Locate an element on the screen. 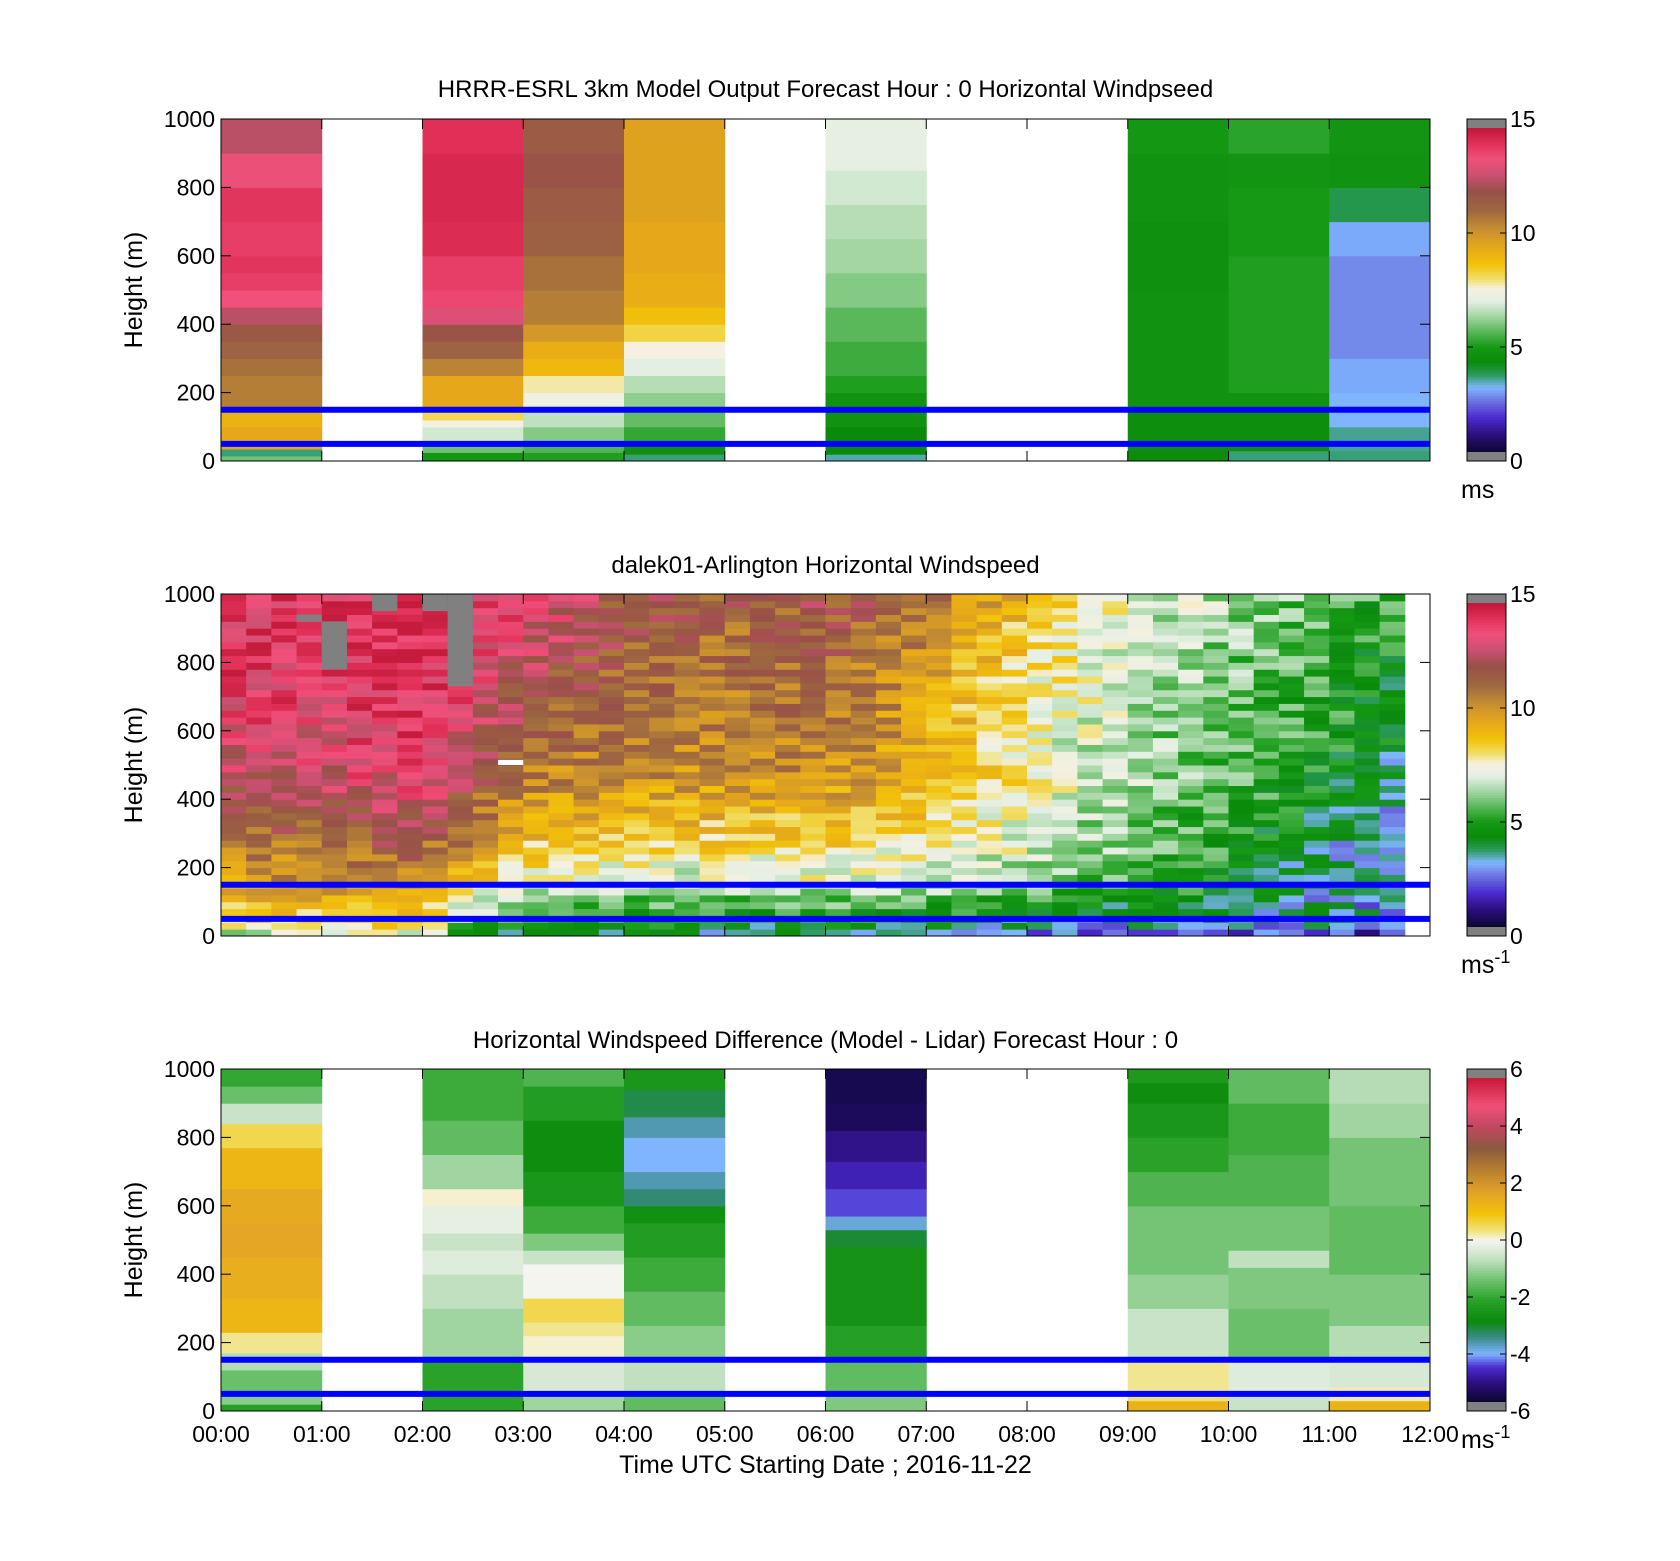  heatmap-column is located at coordinates (876, 290).